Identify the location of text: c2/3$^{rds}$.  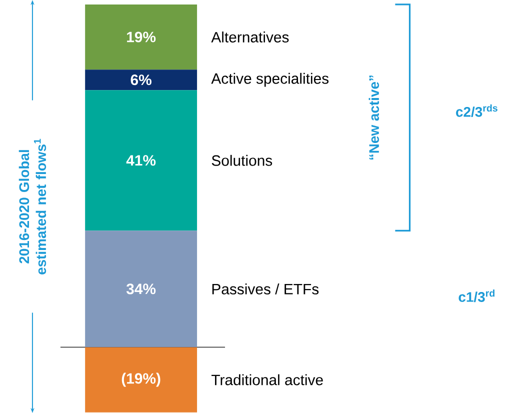
(477, 110).